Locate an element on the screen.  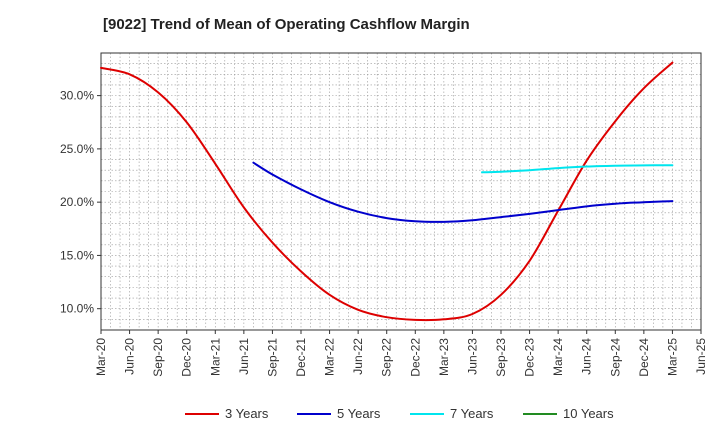
x-tick-label: Dec-20 is located at coordinates (187, 357).